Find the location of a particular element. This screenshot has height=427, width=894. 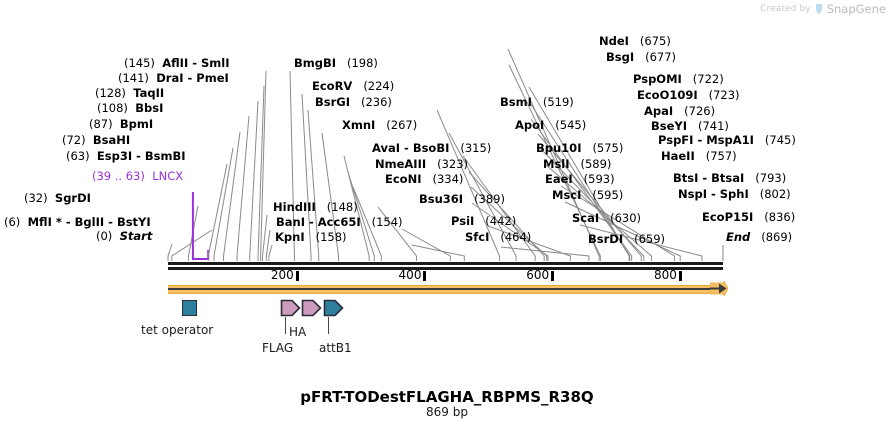

enzyme-name: SmlI is located at coordinates (215, 63).